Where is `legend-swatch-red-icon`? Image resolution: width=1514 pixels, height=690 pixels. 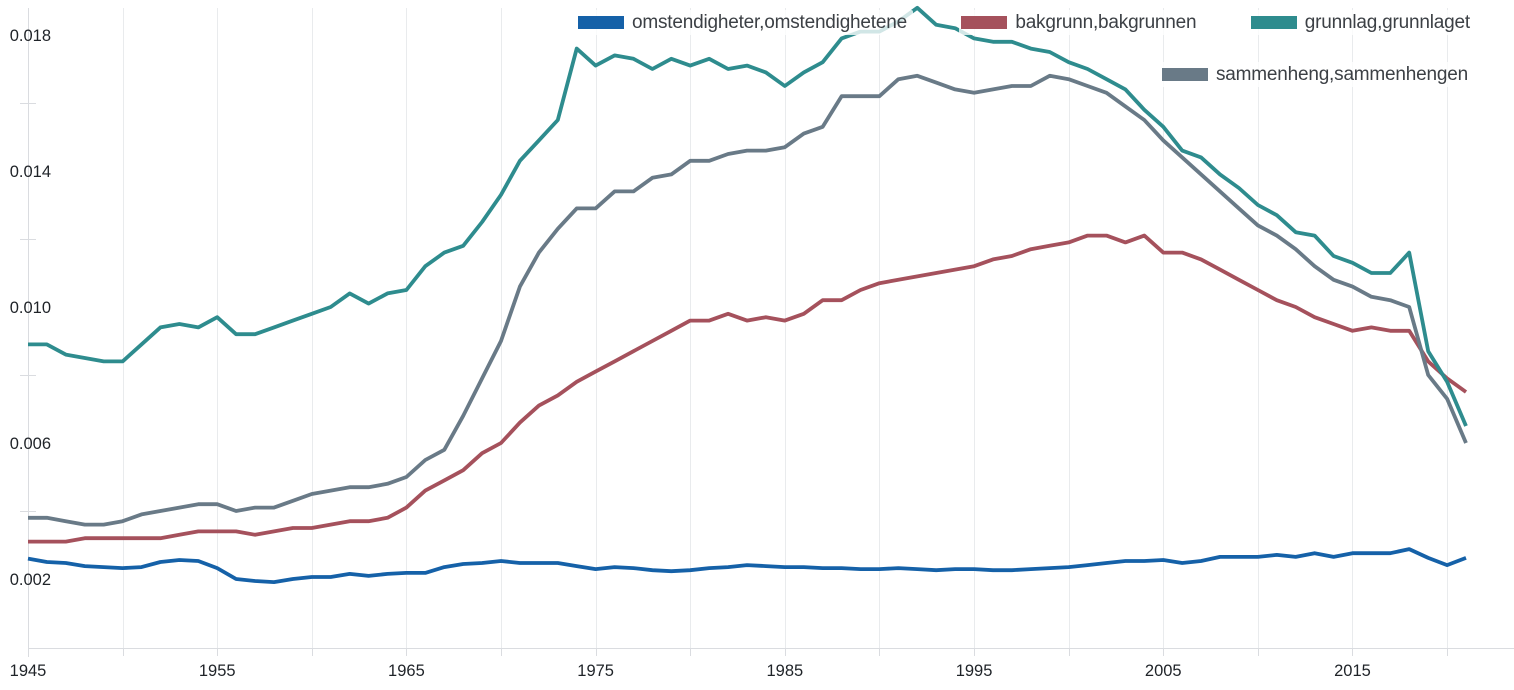
legend-swatch-red-icon is located at coordinates (984, 22).